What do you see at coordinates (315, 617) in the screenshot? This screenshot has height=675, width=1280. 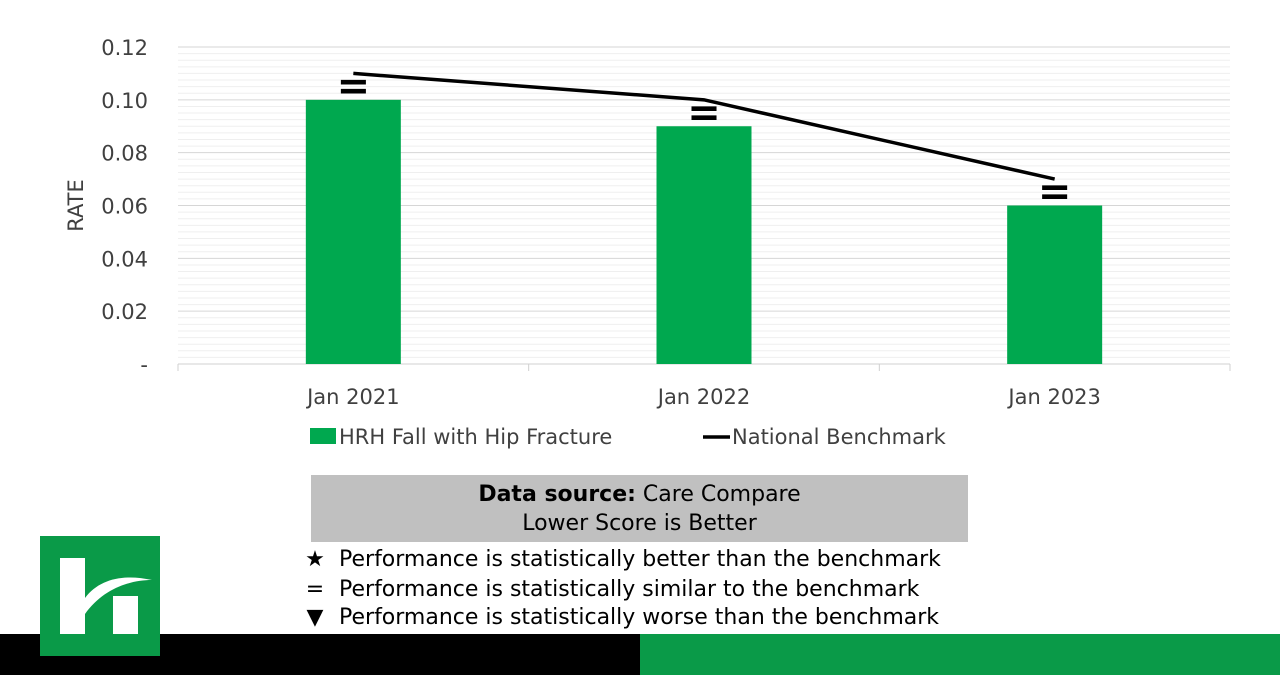 I see `triangle-down-icon: ▼` at bounding box center [315, 617].